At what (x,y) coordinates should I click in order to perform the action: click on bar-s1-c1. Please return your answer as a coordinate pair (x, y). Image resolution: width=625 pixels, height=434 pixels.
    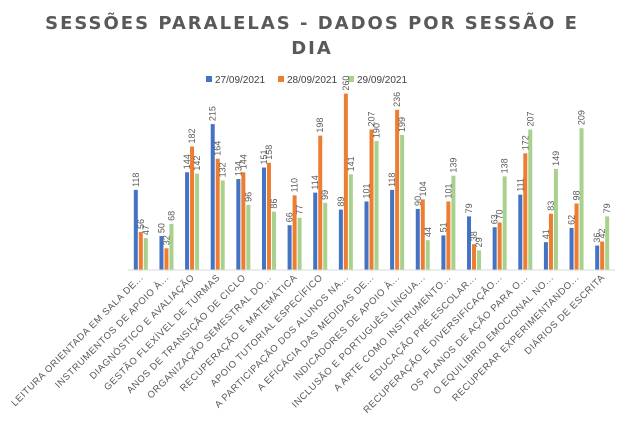
    Looking at the image, I should click on (135, 229).